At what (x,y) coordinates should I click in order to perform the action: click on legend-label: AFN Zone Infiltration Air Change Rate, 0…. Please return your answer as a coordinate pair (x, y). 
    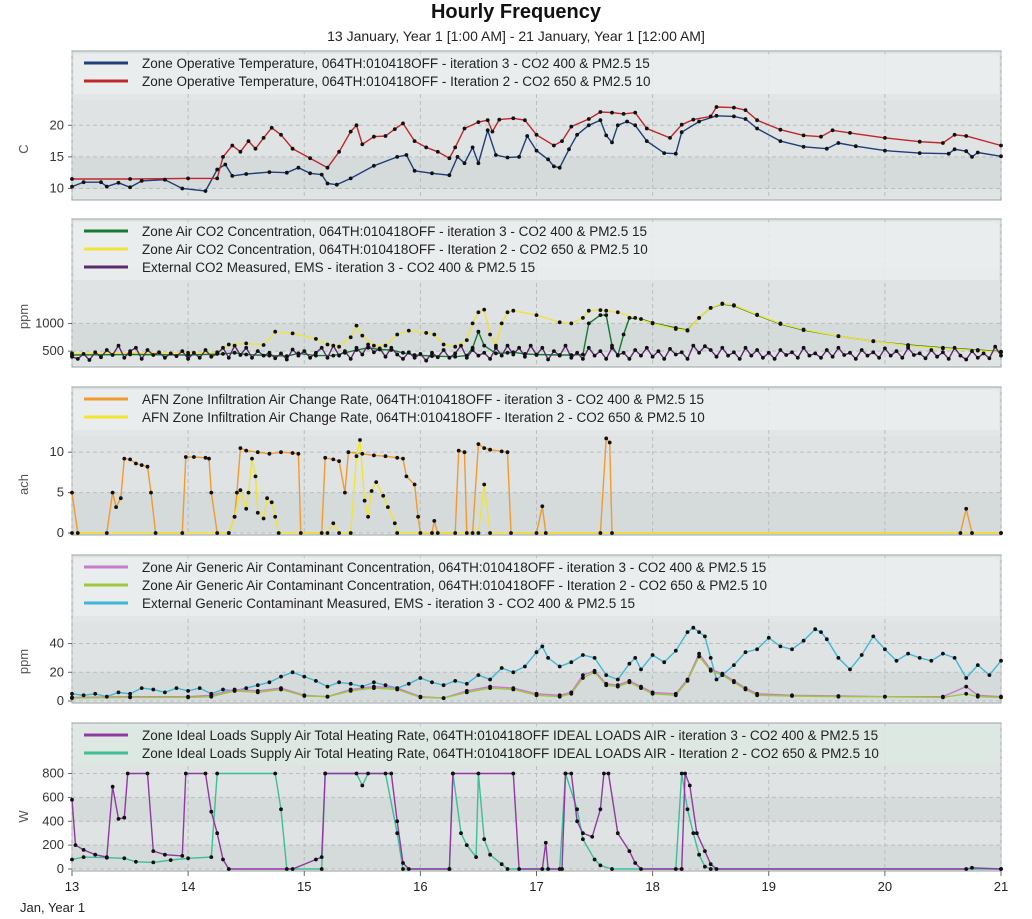
    Looking at the image, I should click on (423, 417).